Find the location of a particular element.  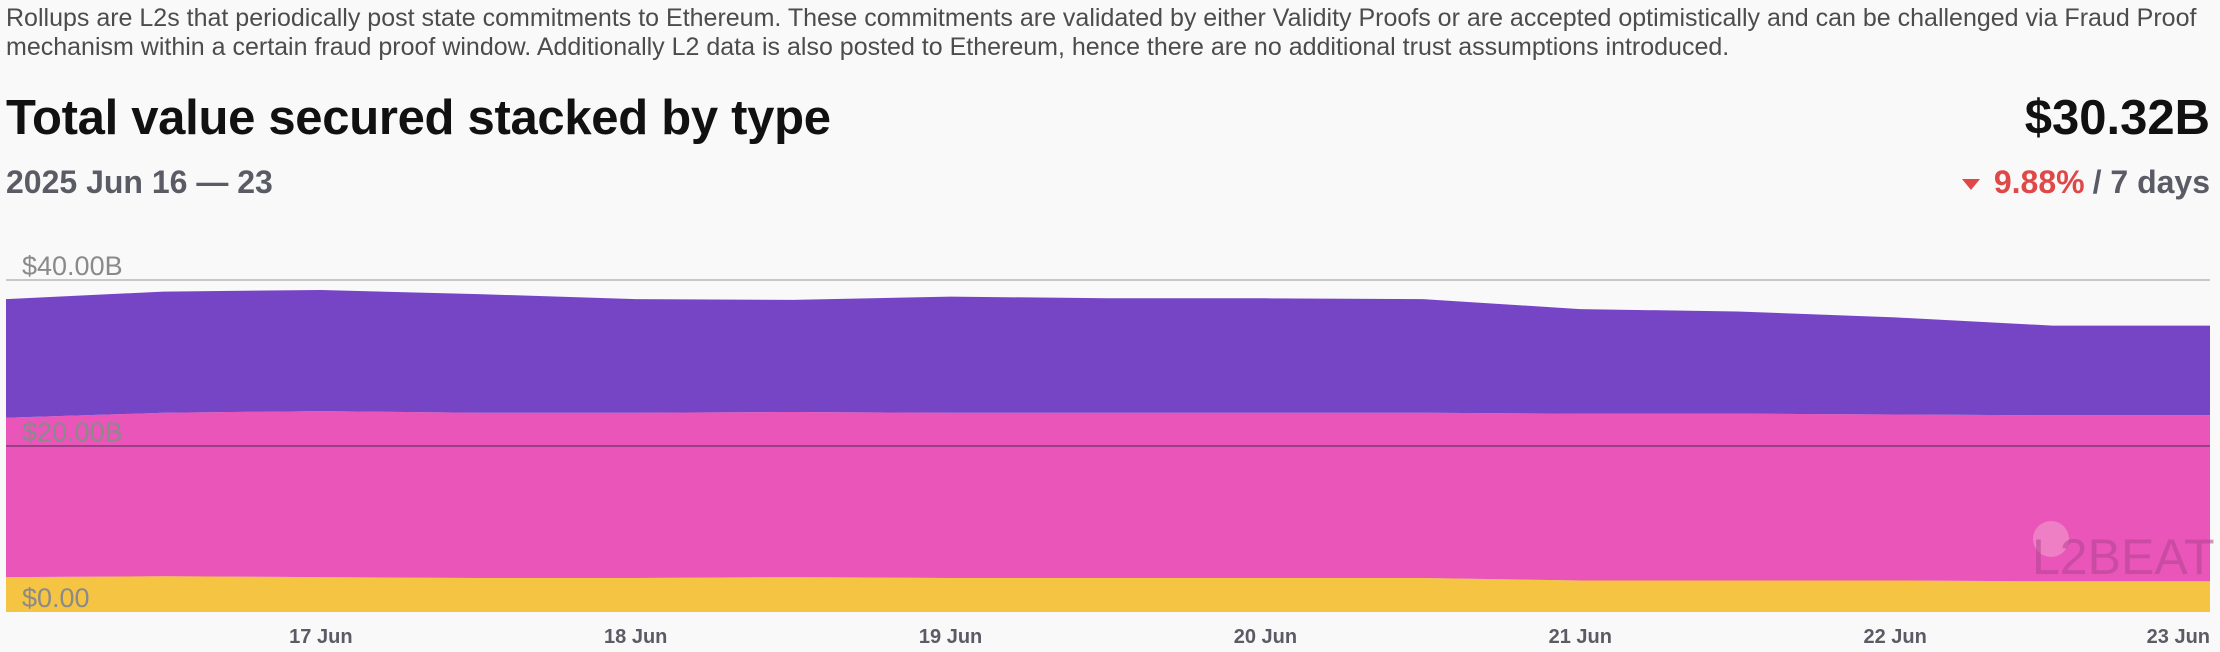

arrow-down-icon is located at coordinates (1970, 184).